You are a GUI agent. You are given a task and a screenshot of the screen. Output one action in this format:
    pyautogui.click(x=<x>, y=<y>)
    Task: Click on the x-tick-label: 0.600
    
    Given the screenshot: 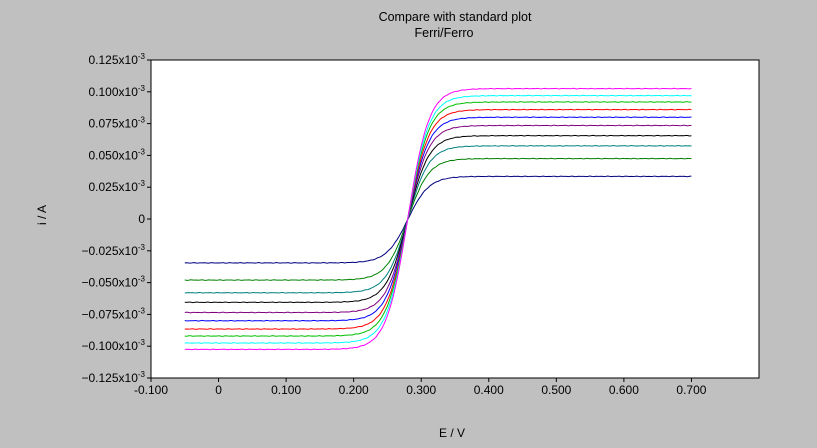 What is the action you would take?
    pyautogui.click(x=624, y=390)
    